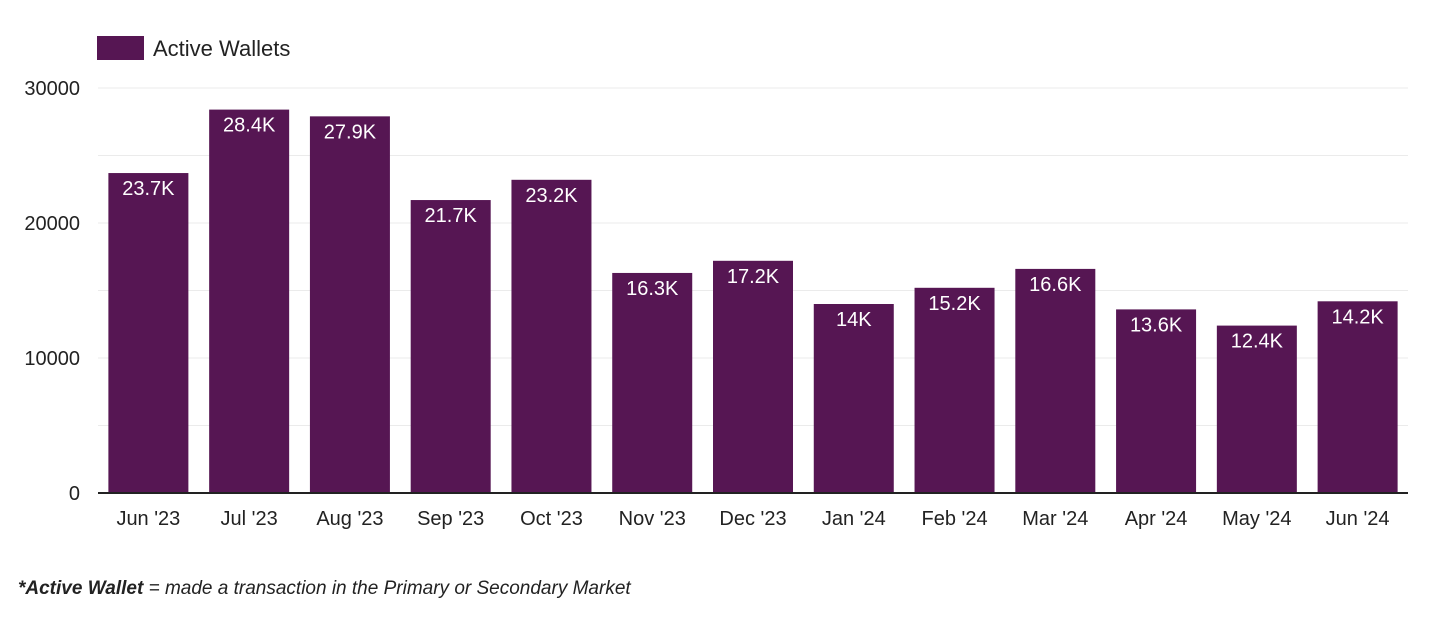 The image size is (1456, 625). Describe the element at coordinates (148, 189) in the screenshot. I see `bar-value-label: 23.7K` at that location.